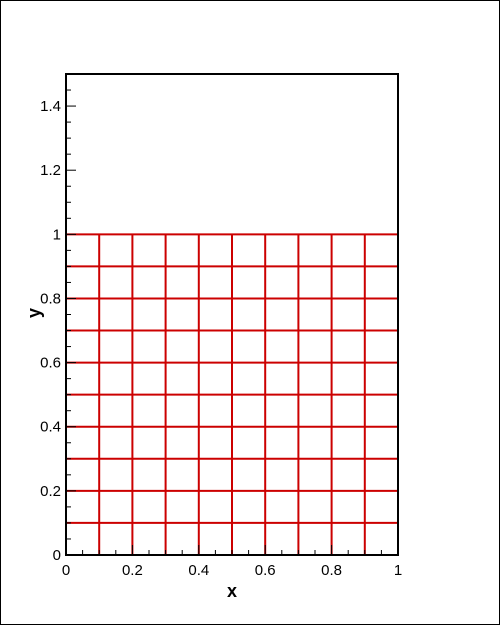  Describe the element at coordinates (265, 570) in the screenshot. I see `x-tick-label: 0.6` at that location.